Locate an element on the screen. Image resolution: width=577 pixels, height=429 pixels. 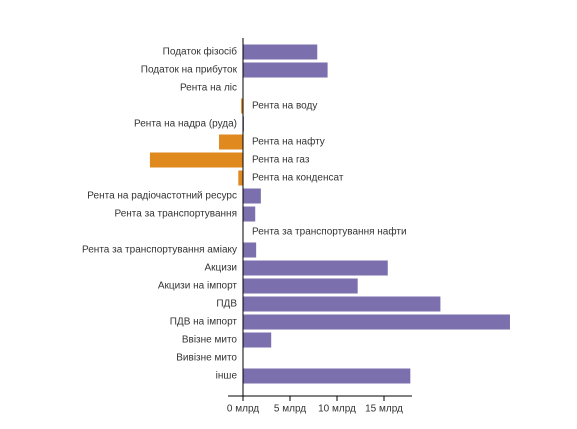
category-label: Рента за транспортування нафти is located at coordinates (329, 232).